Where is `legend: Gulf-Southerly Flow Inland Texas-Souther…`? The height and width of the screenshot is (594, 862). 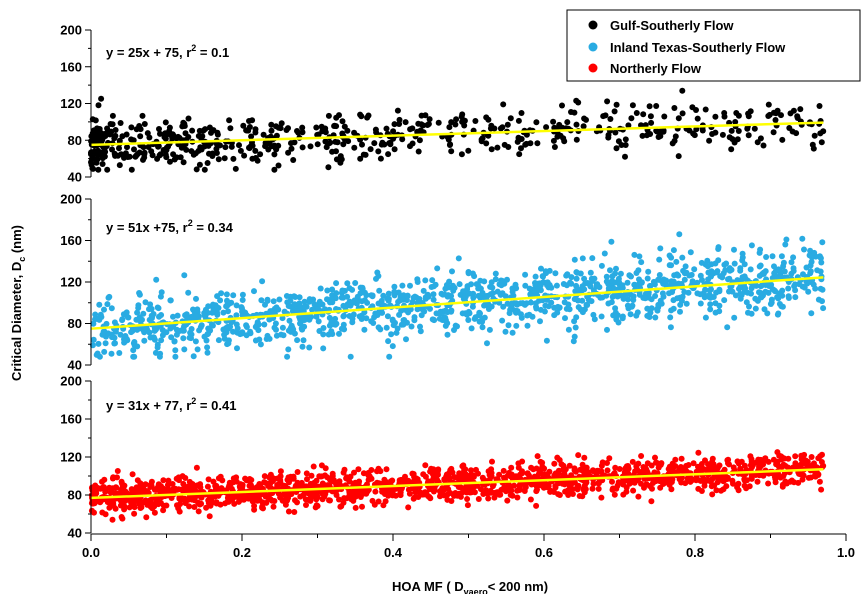
legend: Gulf-Southerly Flow Inland Texas-Souther… is located at coordinates (713, 45).